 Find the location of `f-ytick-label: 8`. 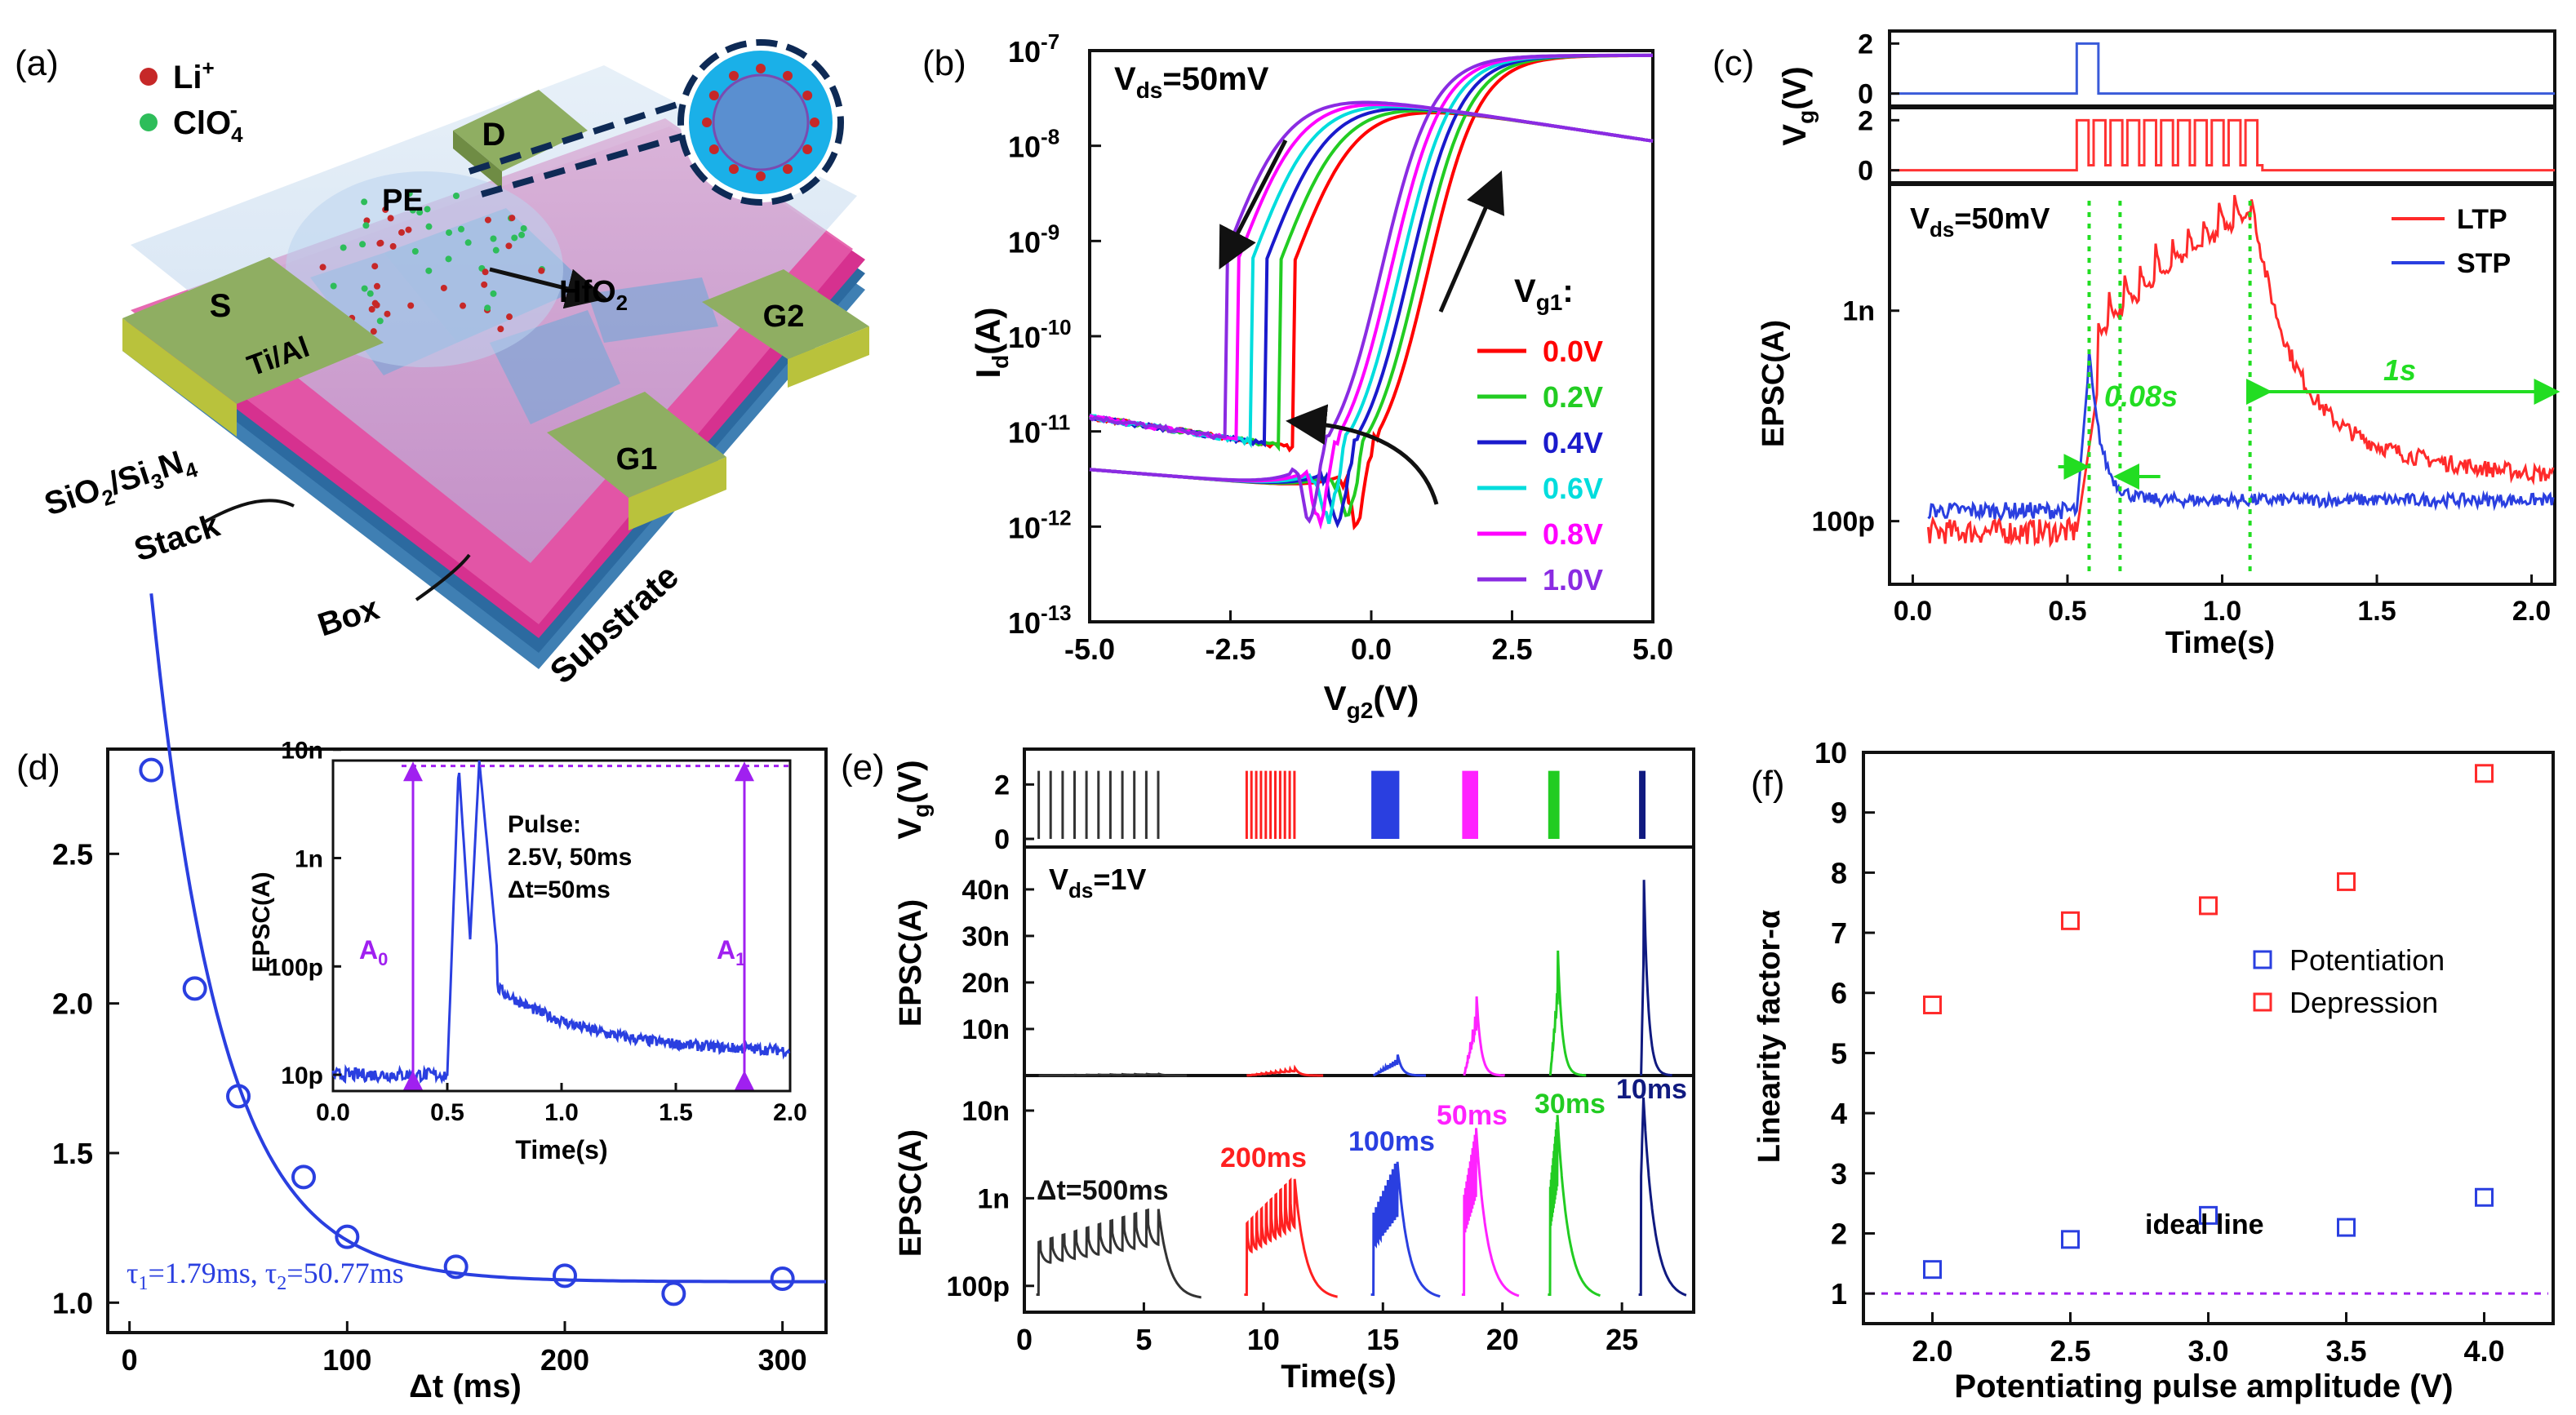

f-ytick-label: 8 is located at coordinates (1839, 873).